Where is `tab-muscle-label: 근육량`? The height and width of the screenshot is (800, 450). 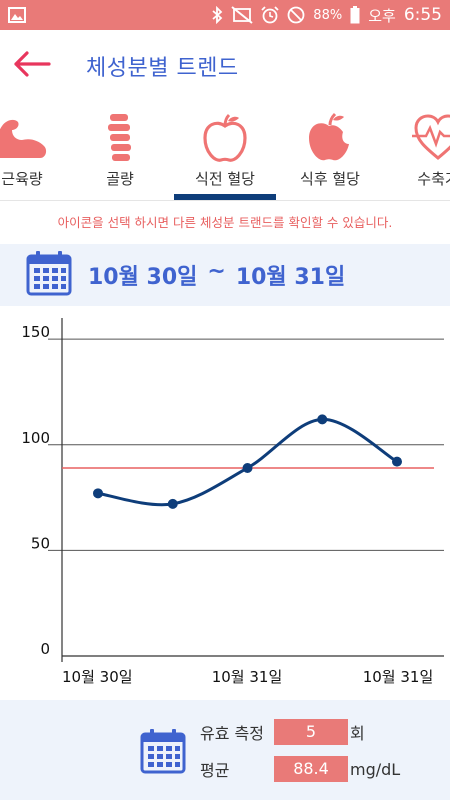 tab-muscle-label: 근육량 is located at coordinates (22, 179).